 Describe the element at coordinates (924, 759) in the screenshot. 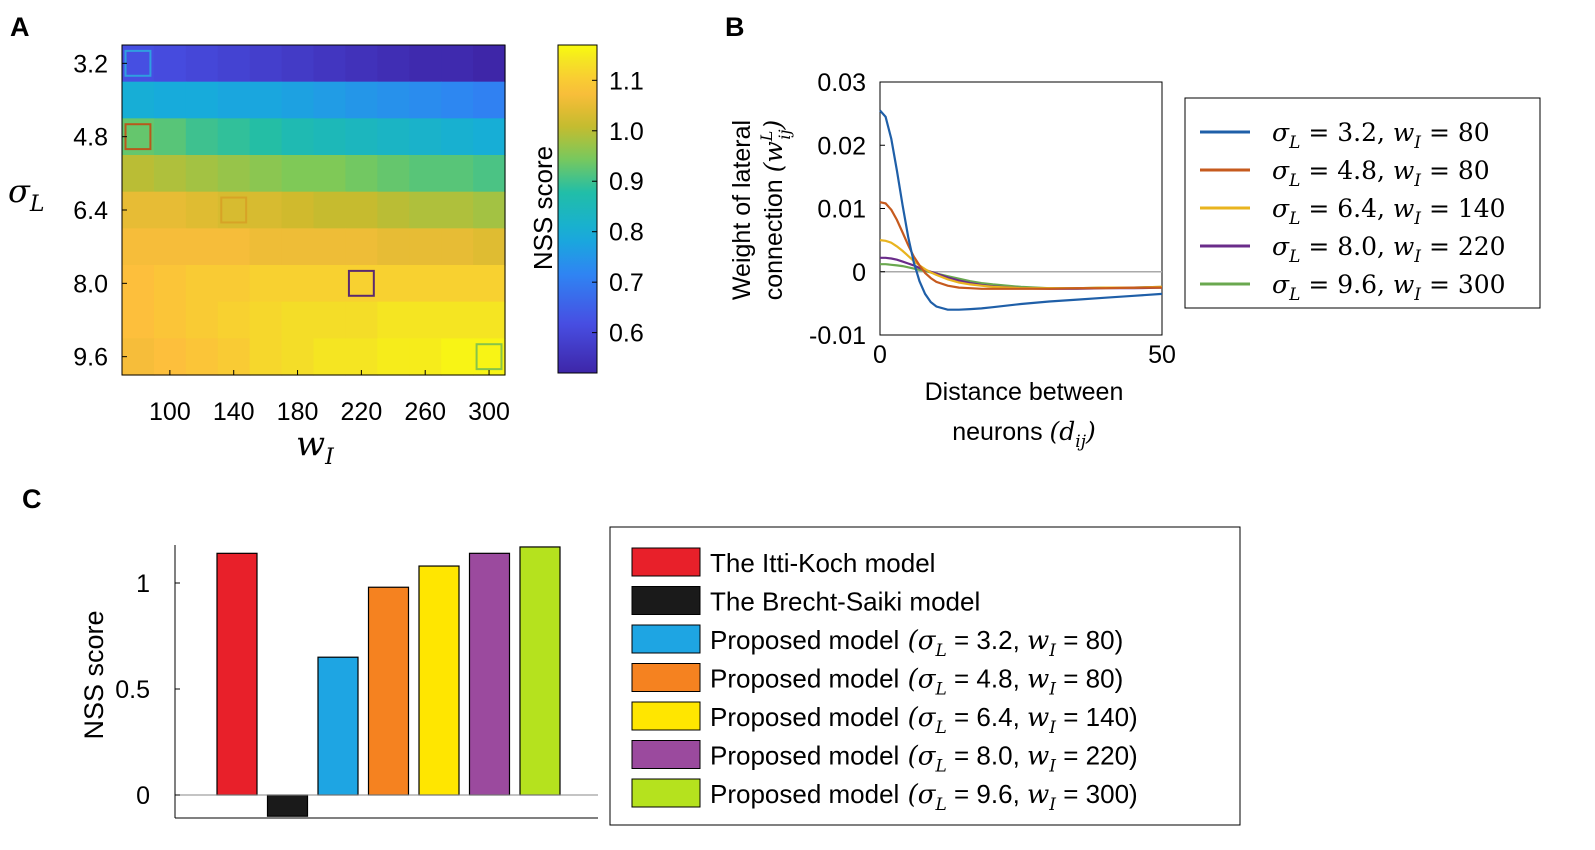

I see `legend-label: Proposed model (σL = 8.0, wI = 220)` at that location.